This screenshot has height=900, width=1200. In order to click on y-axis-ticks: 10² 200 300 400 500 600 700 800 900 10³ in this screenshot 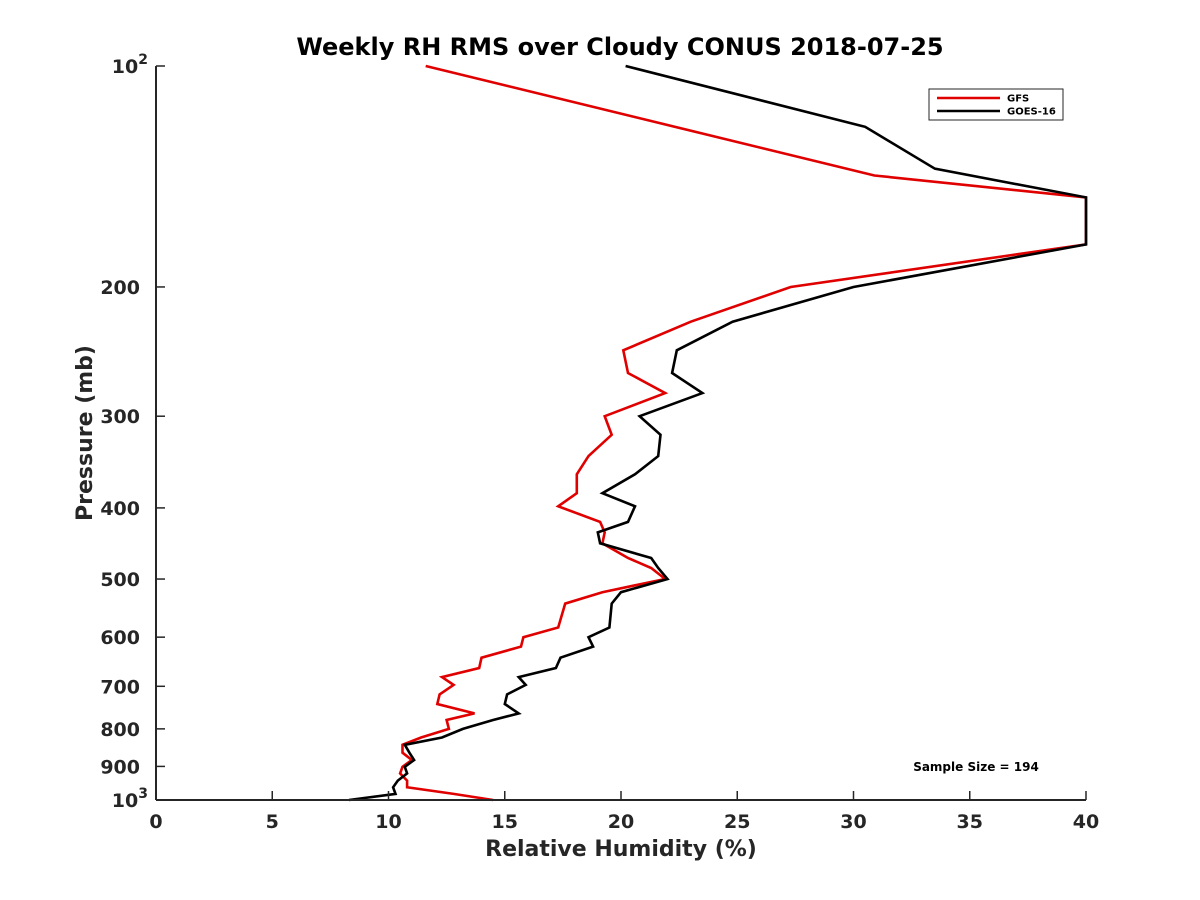, I will do `click(132, 432)`.